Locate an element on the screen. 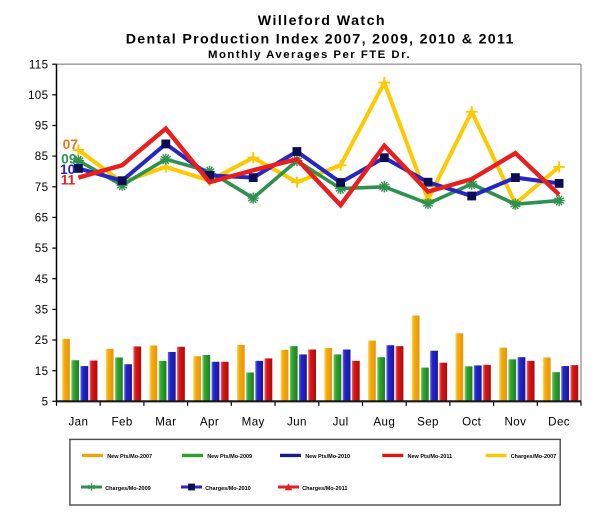 Image resolution: width=600 pixels, height=525 pixels. svg-text: Jan is located at coordinates (78, 422).